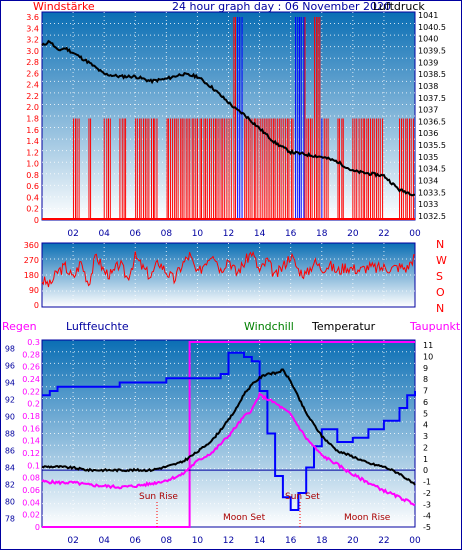  I want to click on chart-title: 24 hour graph day : 06 November 2020, so click(281, 6).